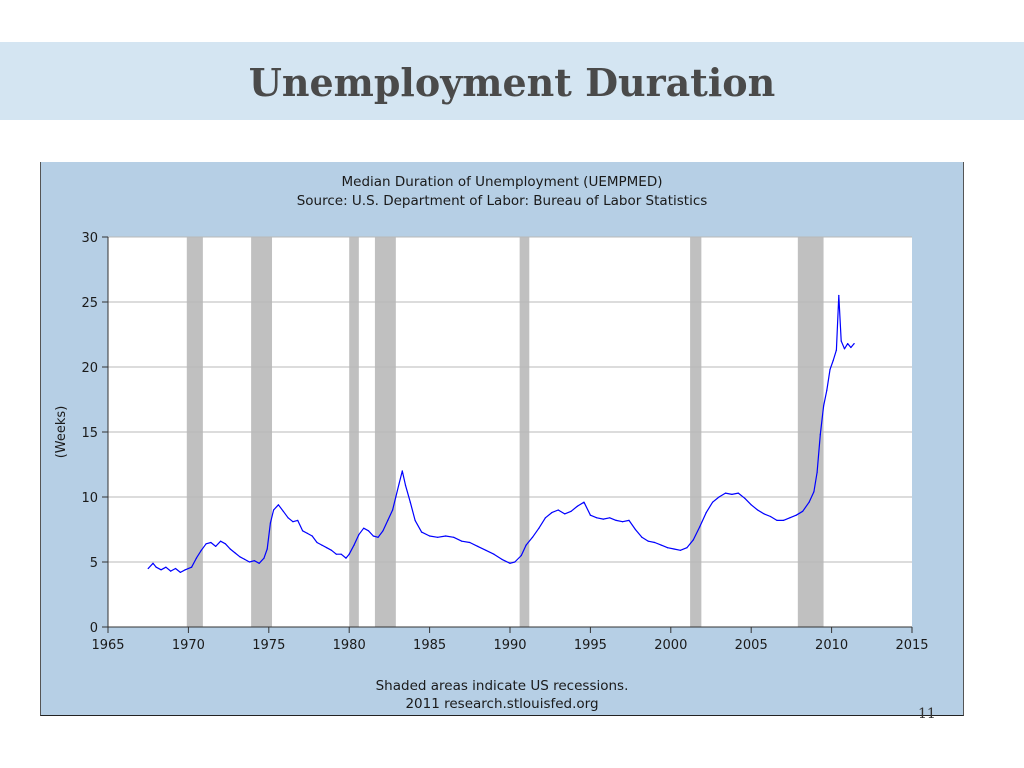 The image size is (1024, 768). Describe the element at coordinates (89, 498) in the screenshot. I see `y-tick-label: 10` at that location.